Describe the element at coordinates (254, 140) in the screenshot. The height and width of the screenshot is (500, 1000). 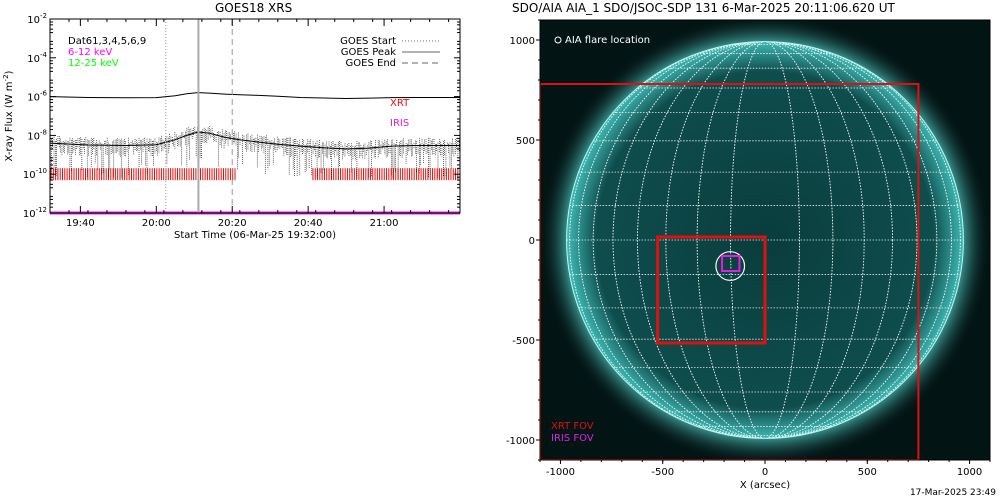
I see `series-short-channel` at that location.